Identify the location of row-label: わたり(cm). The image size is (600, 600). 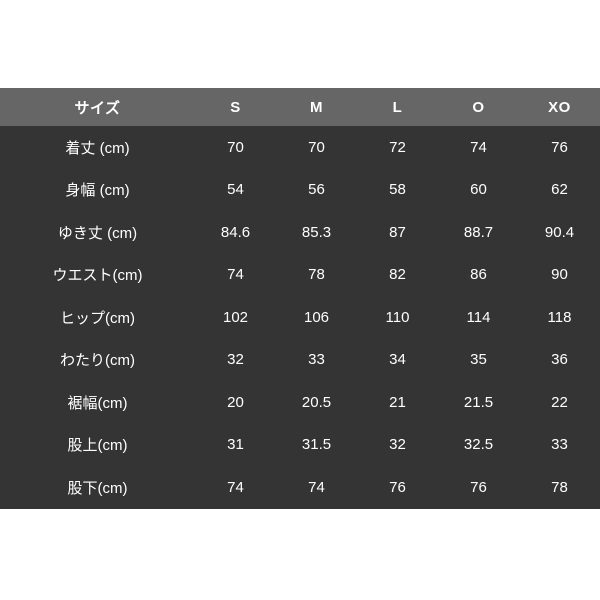
(97, 359).